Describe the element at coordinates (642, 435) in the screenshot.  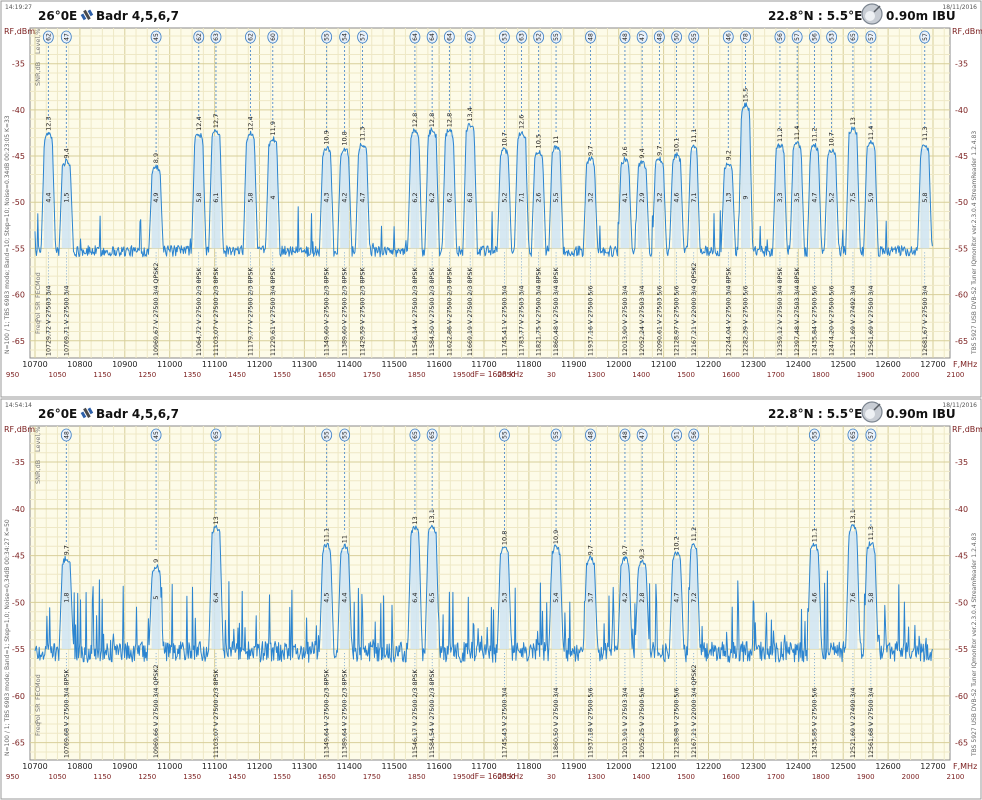
I see `signal-level-value: 47` at that location.